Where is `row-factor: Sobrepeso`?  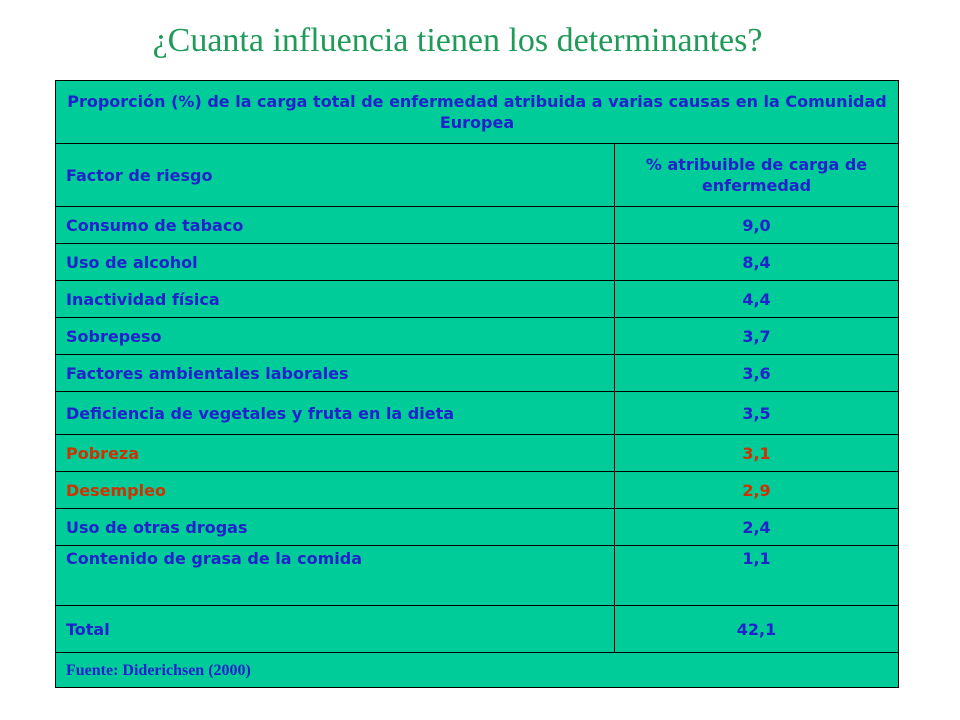
row-factor: Sobrepeso is located at coordinates (335, 336).